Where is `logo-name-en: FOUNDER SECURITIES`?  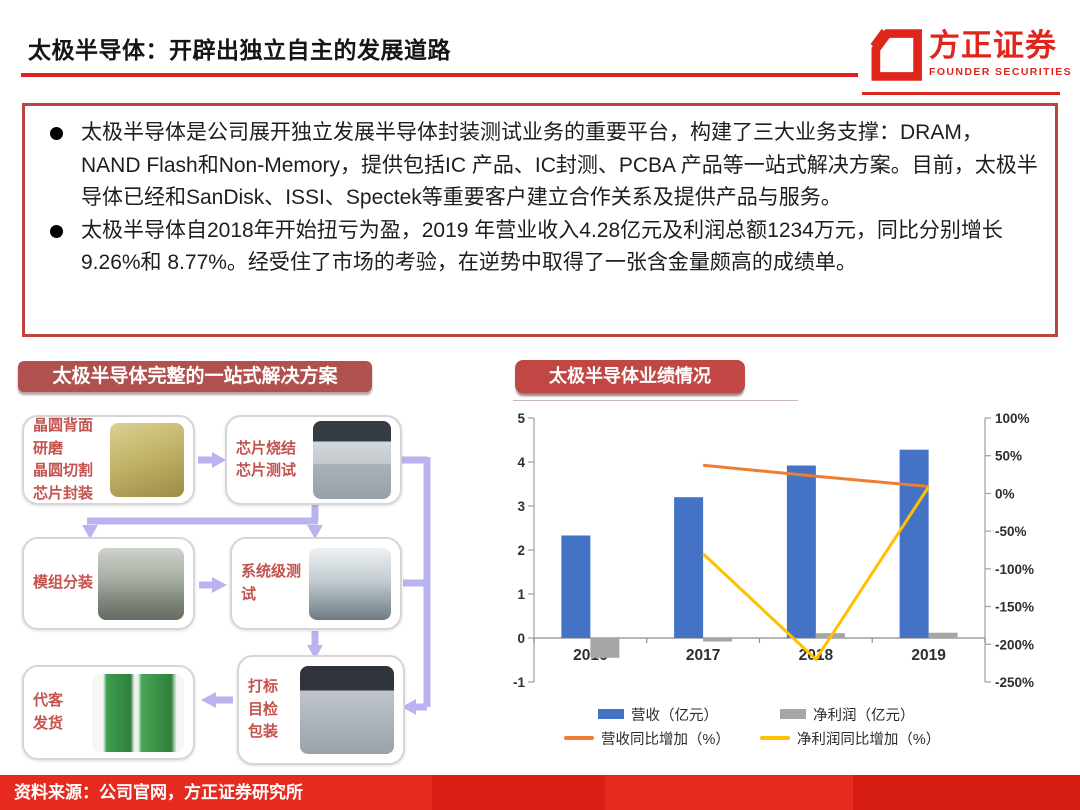 logo-name-en: FOUNDER SECURITIES is located at coordinates (1001, 71).